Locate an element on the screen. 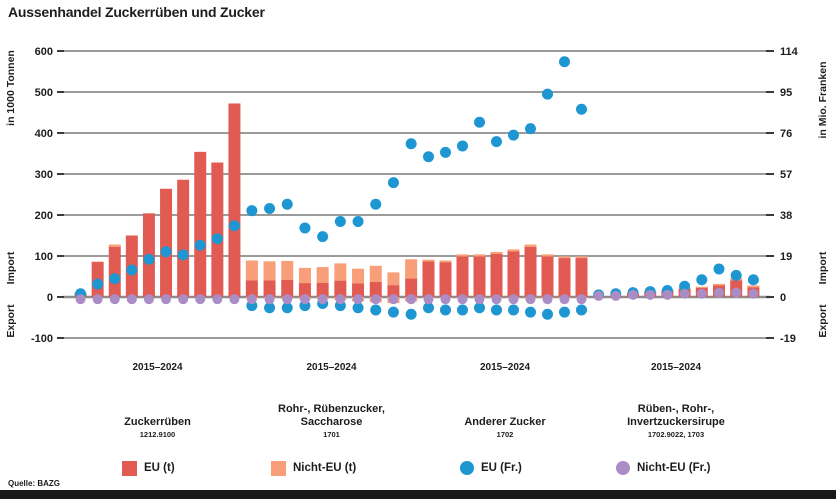  left-tick-label: 500 is located at coordinates (44, 93).